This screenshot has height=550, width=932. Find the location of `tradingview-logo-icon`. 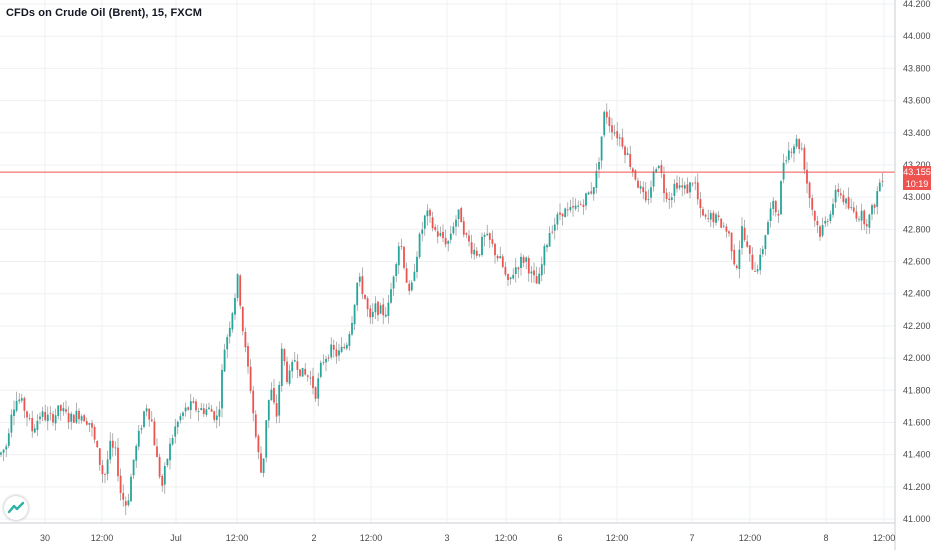

tradingview-logo-icon is located at coordinates (16, 508).